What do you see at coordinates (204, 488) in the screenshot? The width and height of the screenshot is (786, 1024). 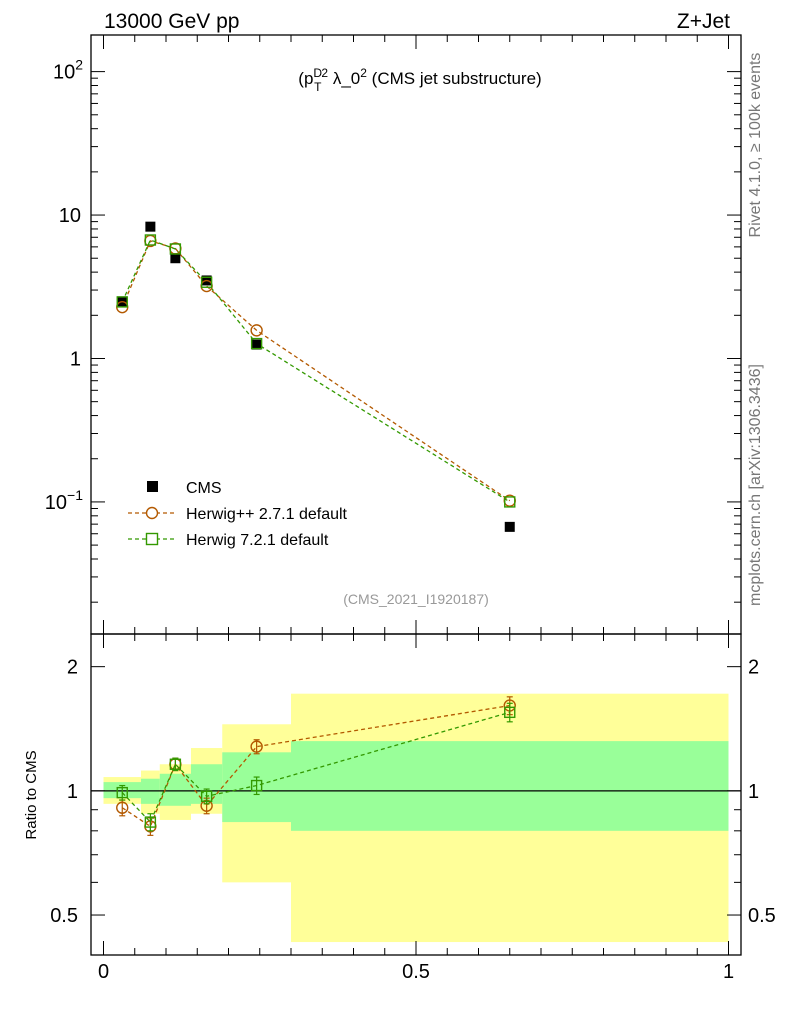 I see `legend-label-cms: CMS` at bounding box center [204, 488].